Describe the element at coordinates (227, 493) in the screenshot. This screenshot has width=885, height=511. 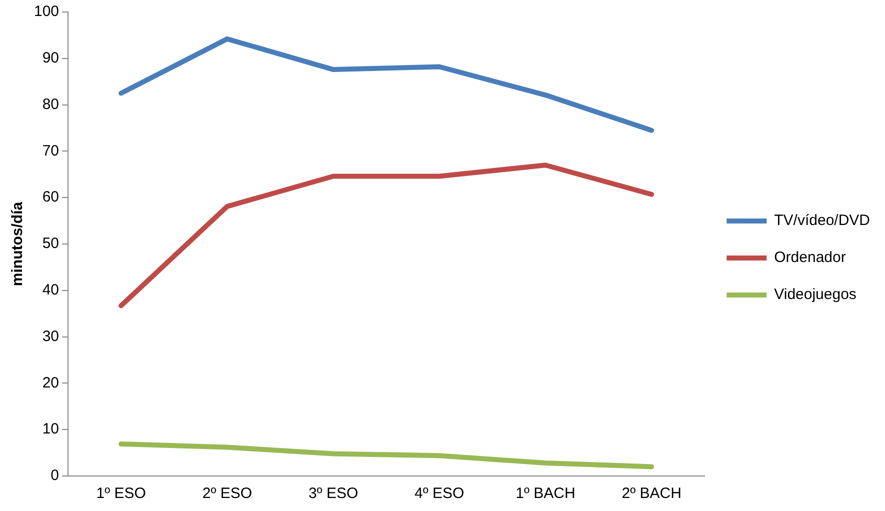
I see `x-tick-label: 2º ESO` at that location.